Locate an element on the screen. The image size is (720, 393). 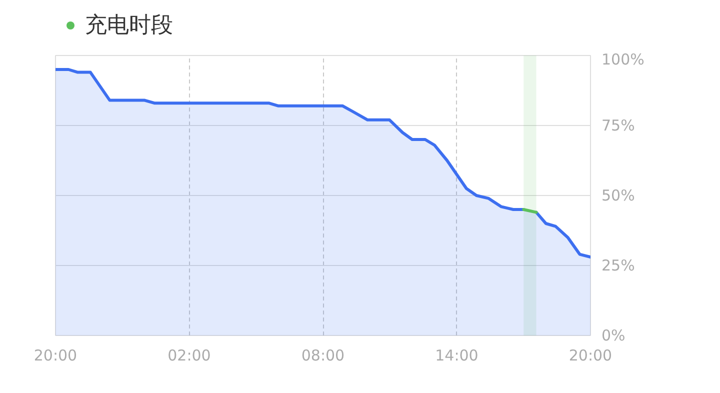
y-tick-label: 50% is located at coordinates (618, 195).